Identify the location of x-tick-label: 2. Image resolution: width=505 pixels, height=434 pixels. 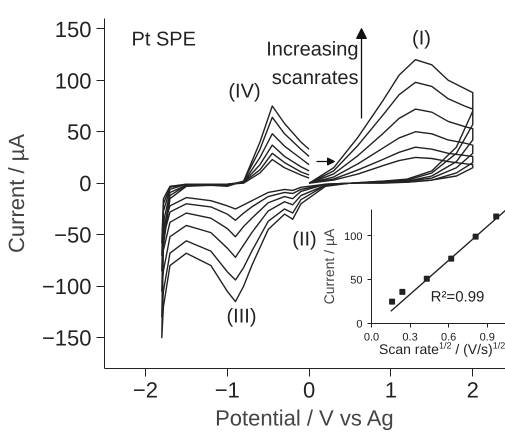
(472, 390).